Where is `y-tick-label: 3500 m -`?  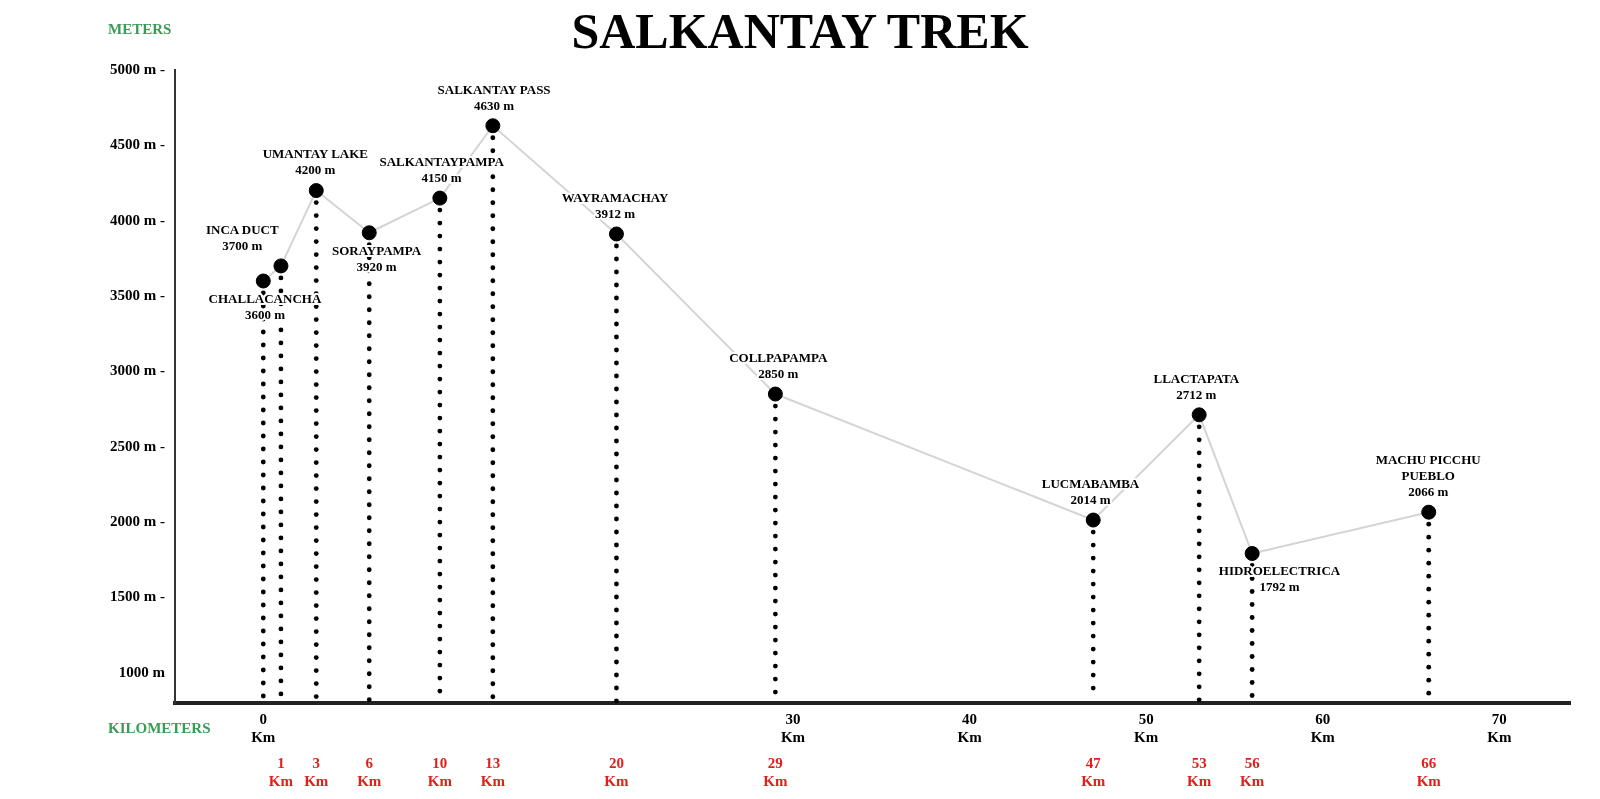 y-tick-label: 3500 m - is located at coordinates (137, 294).